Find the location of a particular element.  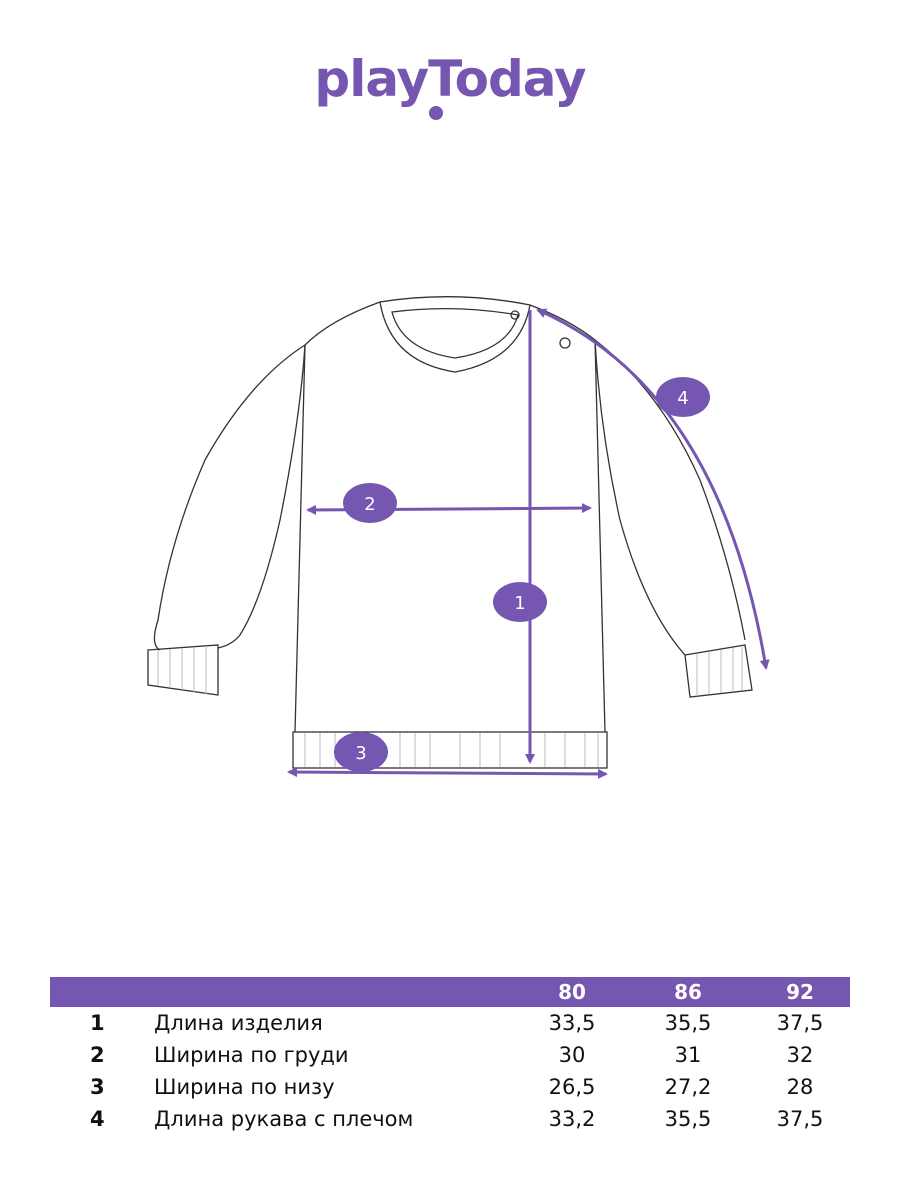

logo-dot is located at coordinates (436, 113).